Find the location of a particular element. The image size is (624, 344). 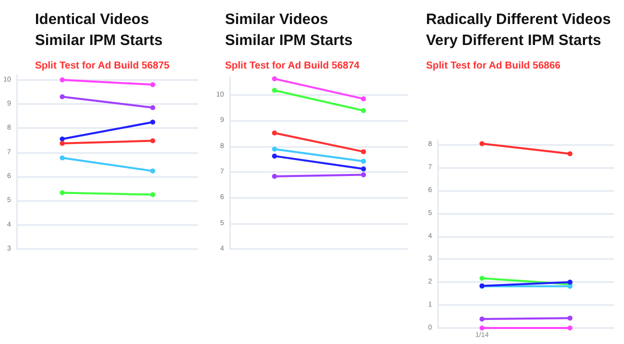

chart-title: Similar Videos Similar IPM Starts is located at coordinates (289, 30).